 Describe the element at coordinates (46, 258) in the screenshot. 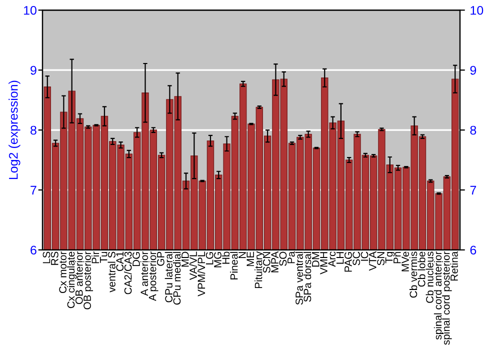

I see `x-tick-label: LS` at that location.